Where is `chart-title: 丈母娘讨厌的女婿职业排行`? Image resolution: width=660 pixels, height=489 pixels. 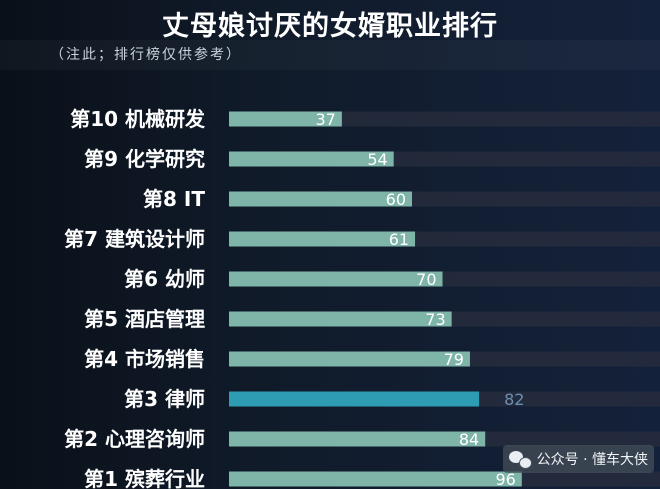
chart-title: 丈母娘讨厌的女婿职业排行 is located at coordinates (330, 26).